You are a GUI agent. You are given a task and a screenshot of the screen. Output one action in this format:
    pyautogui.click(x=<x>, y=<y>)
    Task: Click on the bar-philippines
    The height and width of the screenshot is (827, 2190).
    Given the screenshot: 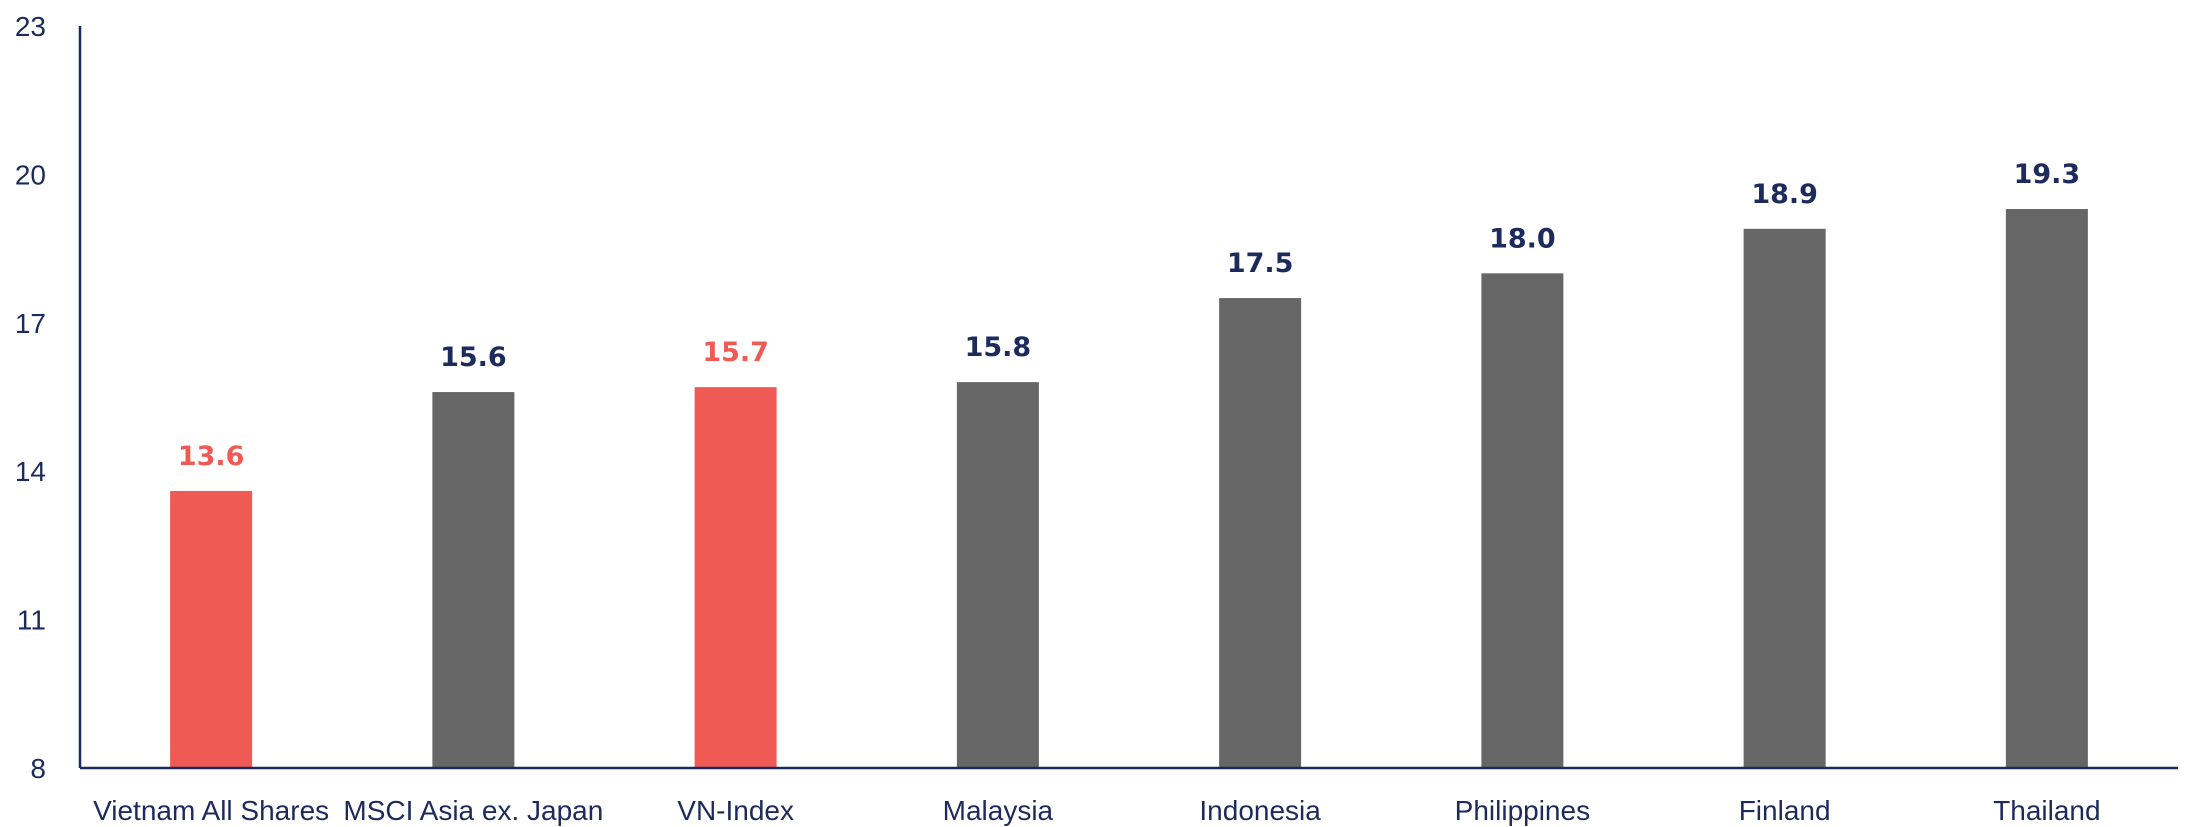 What is the action you would take?
    pyautogui.click(x=1522, y=520)
    